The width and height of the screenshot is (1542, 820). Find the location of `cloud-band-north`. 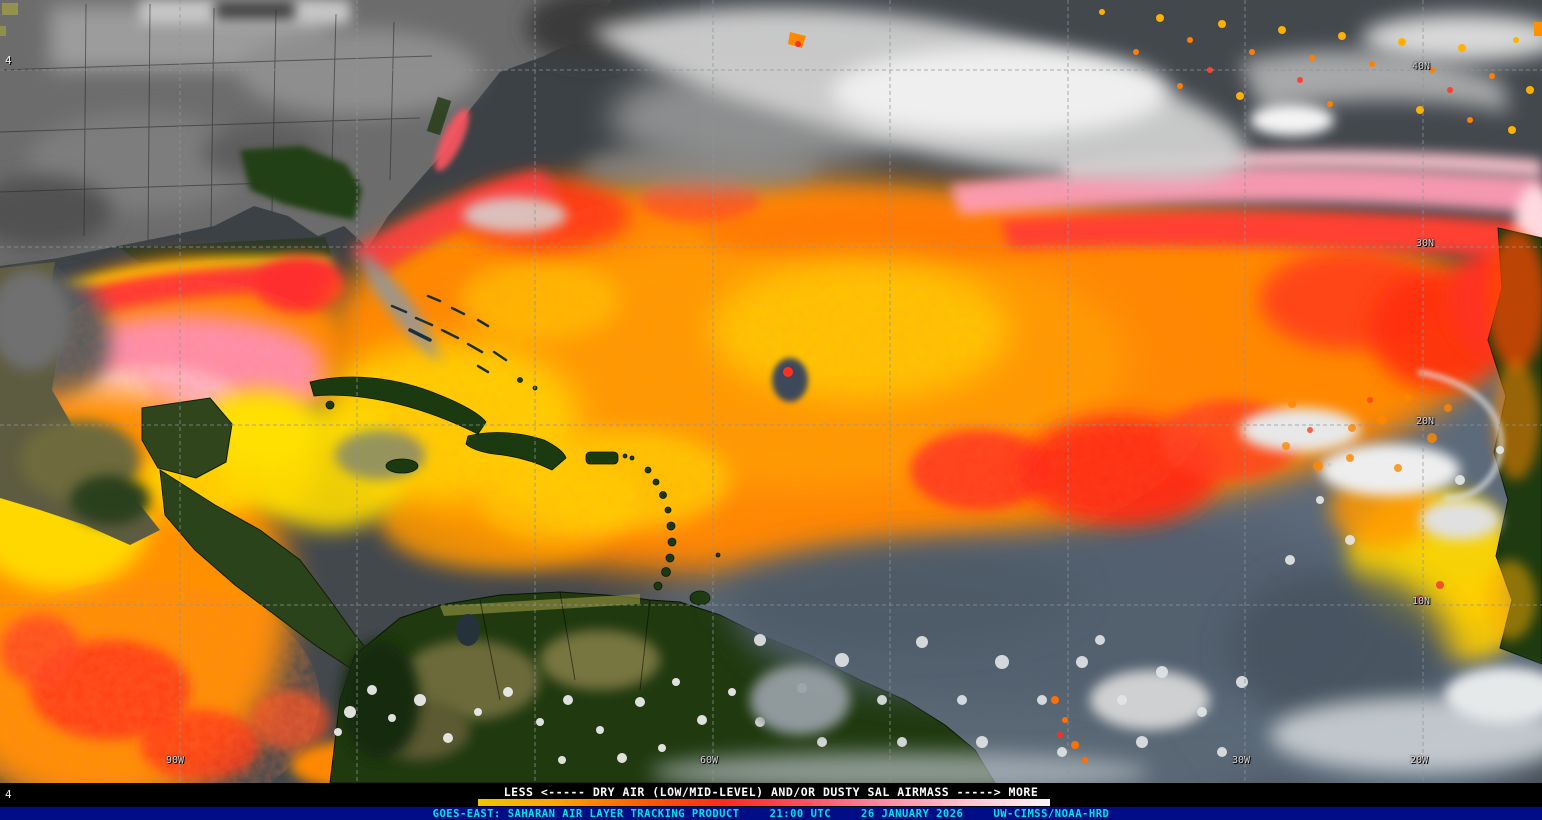

cloud-band-north is located at coordinates (1061, 99).